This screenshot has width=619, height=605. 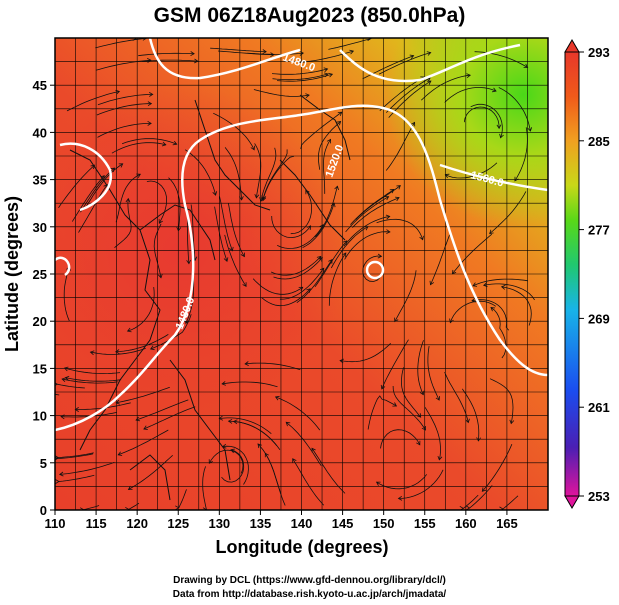 I want to click on colorbar-tick-label: 253, so click(x=599, y=496).